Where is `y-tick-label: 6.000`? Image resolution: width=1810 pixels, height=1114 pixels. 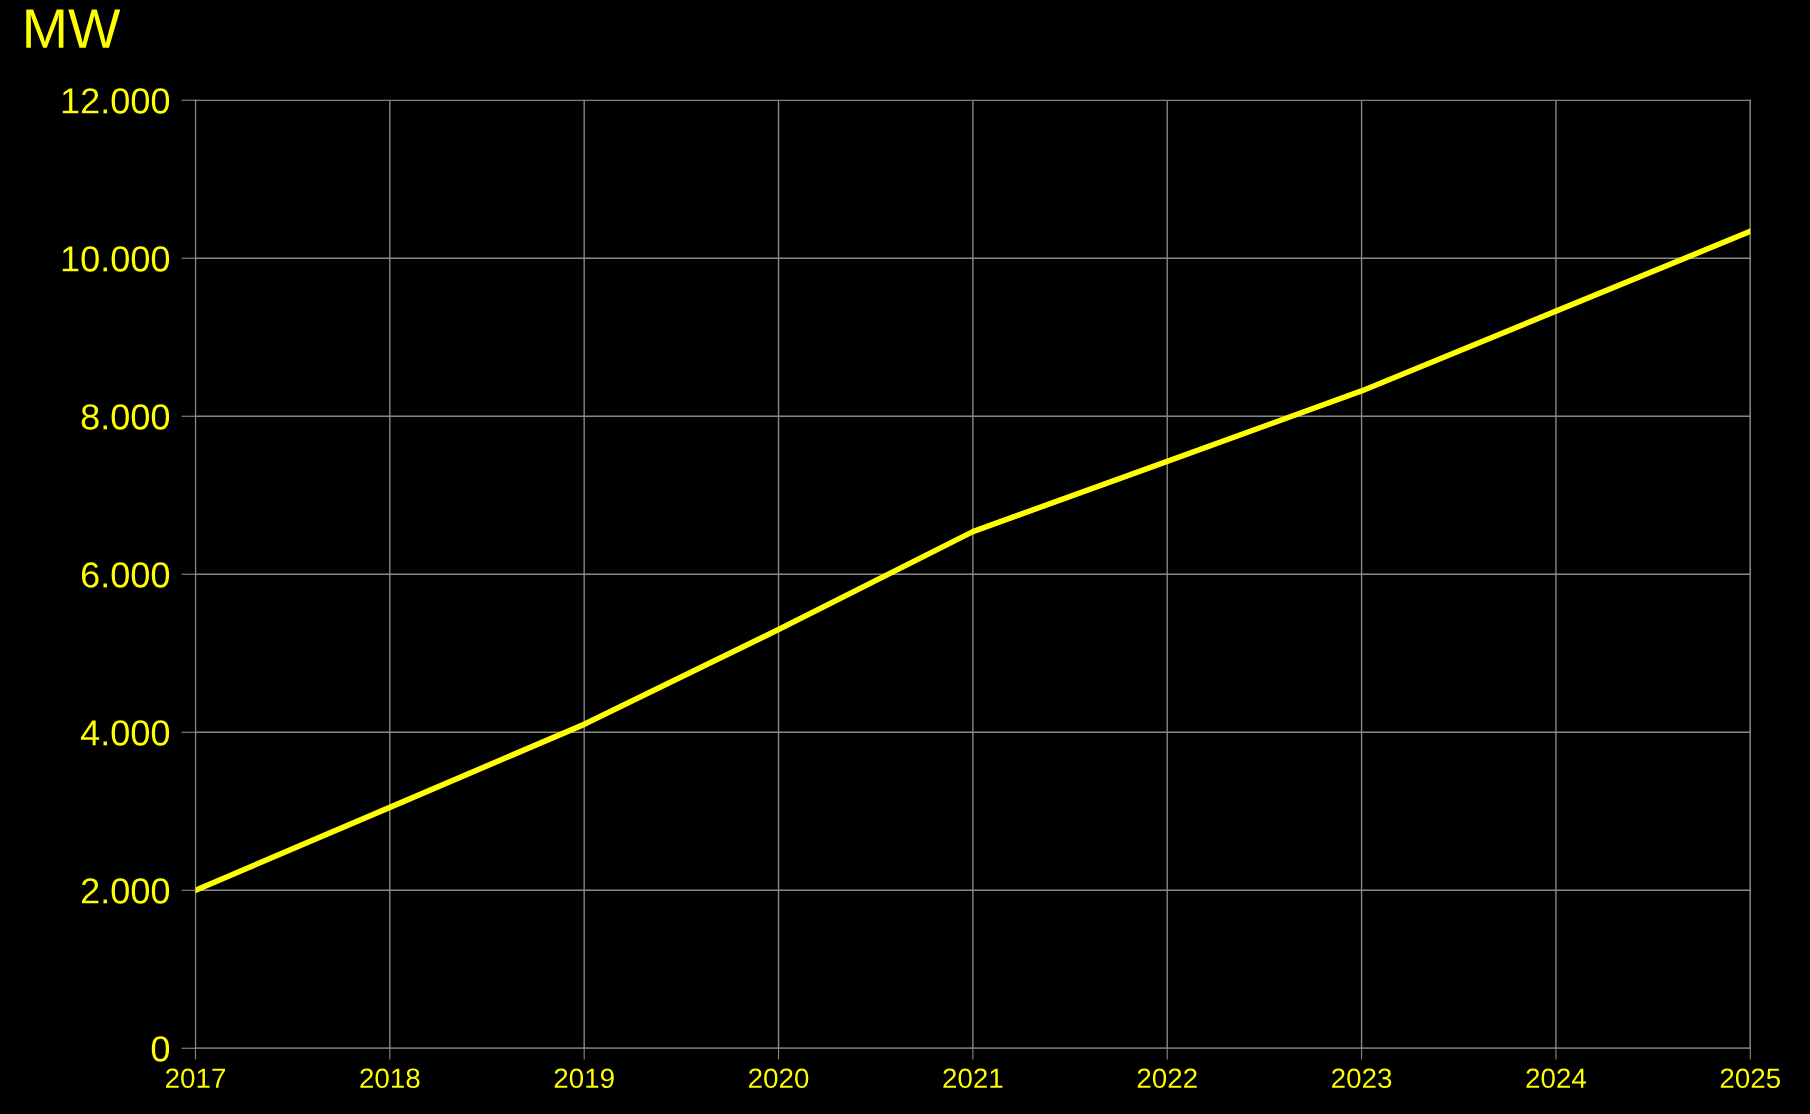
y-tick-label: 6.000 is located at coordinates (125, 575).